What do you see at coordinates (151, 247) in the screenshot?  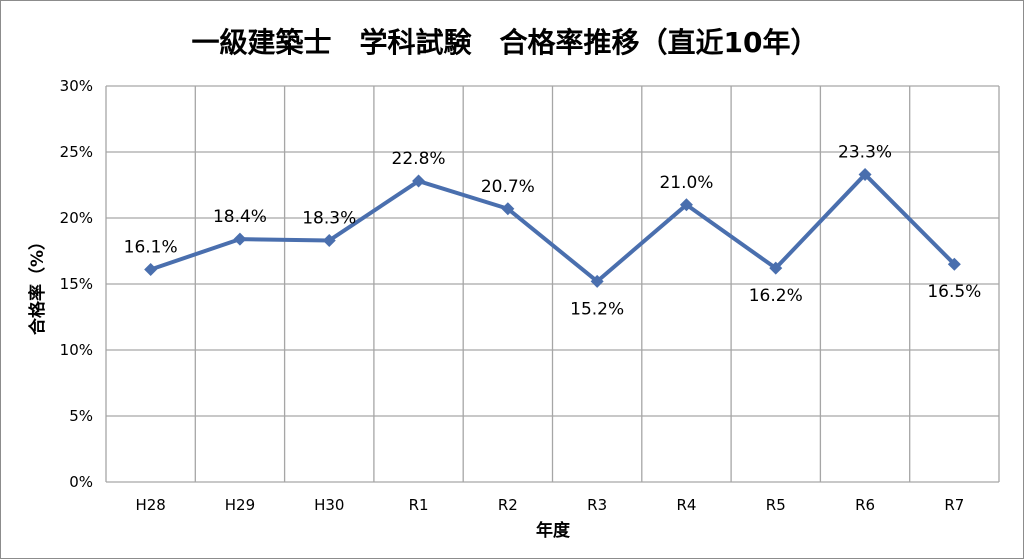 I see `data-label: 16.1%` at bounding box center [151, 247].